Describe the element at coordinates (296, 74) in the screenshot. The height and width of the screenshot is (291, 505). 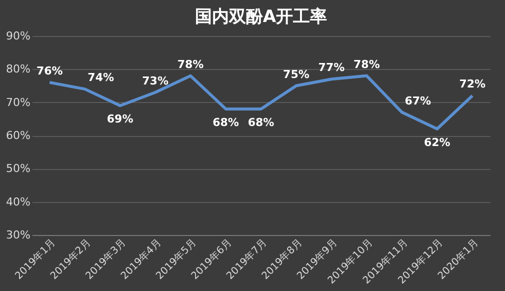
I see `data-label: 75%` at that location.